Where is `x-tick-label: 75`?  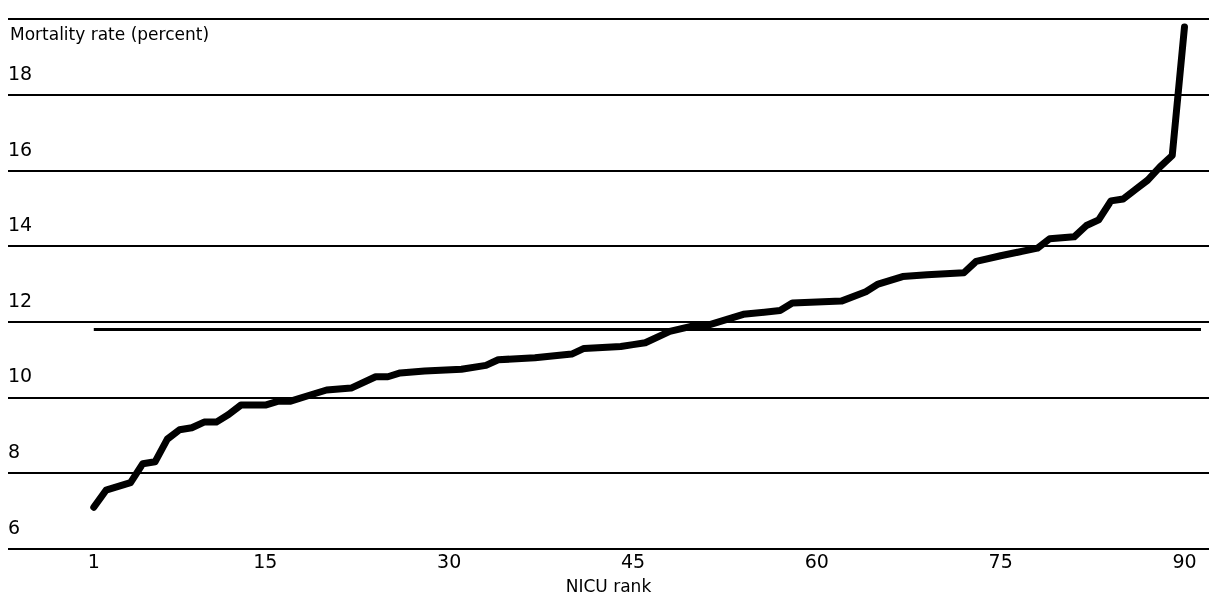
x-tick-label: 75 is located at coordinates (1000, 561).